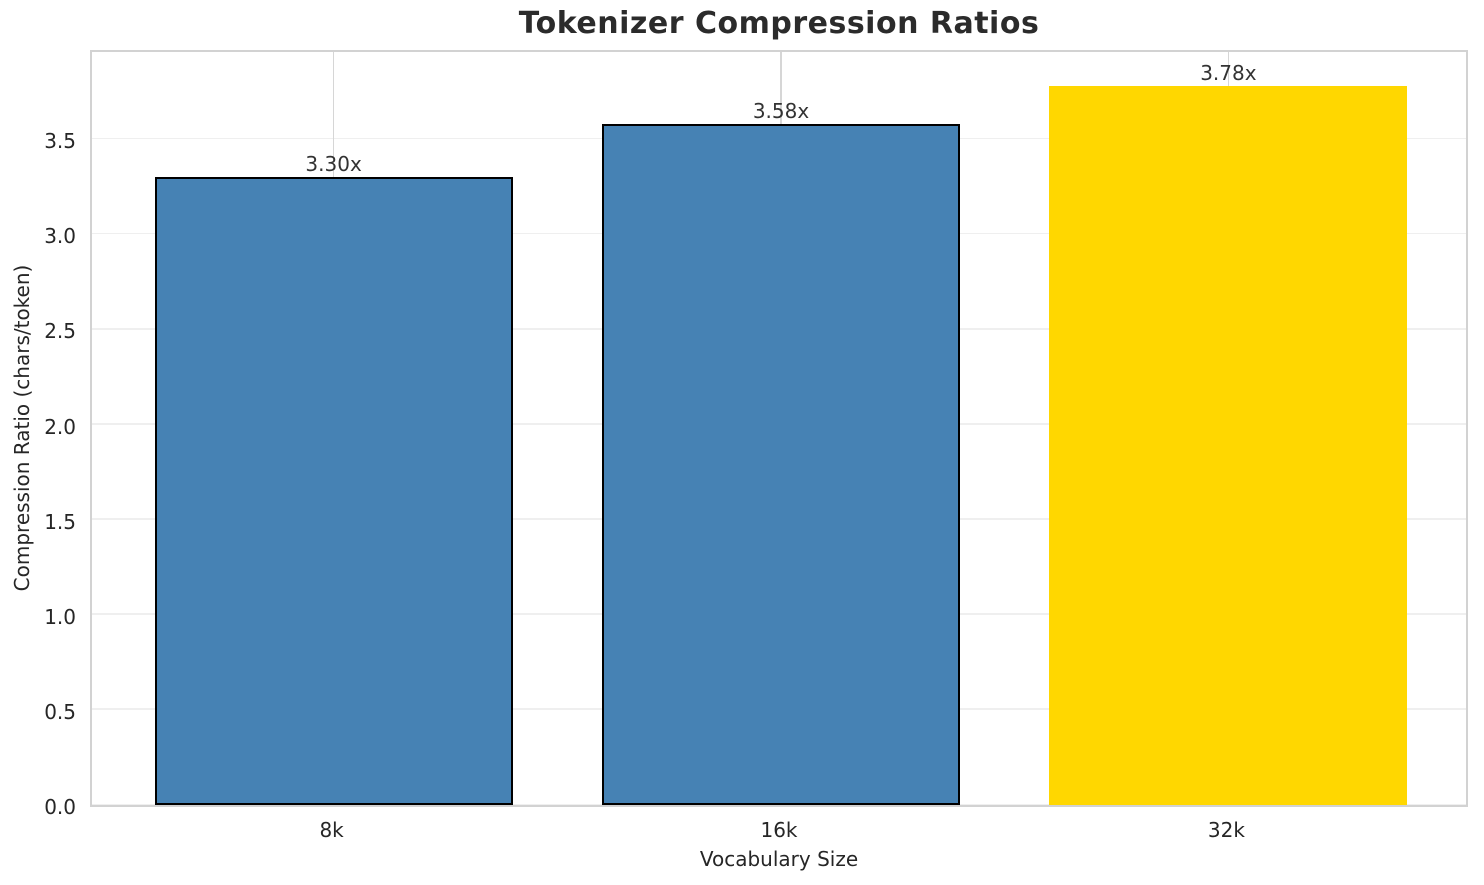  Describe the element at coordinates (60, 521) in the screenshot. I see `y-tick-label: 1.5` at that location.